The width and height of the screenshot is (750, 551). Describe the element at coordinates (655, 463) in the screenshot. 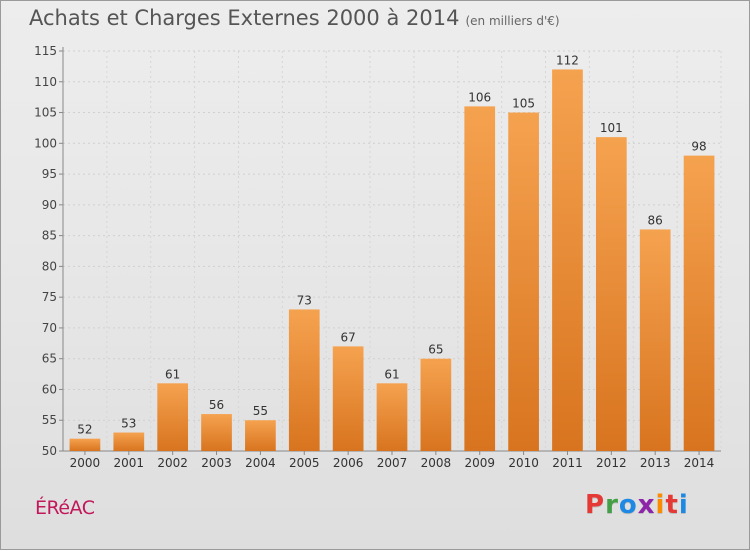

I see `x-tick-label: 2013` at that location.